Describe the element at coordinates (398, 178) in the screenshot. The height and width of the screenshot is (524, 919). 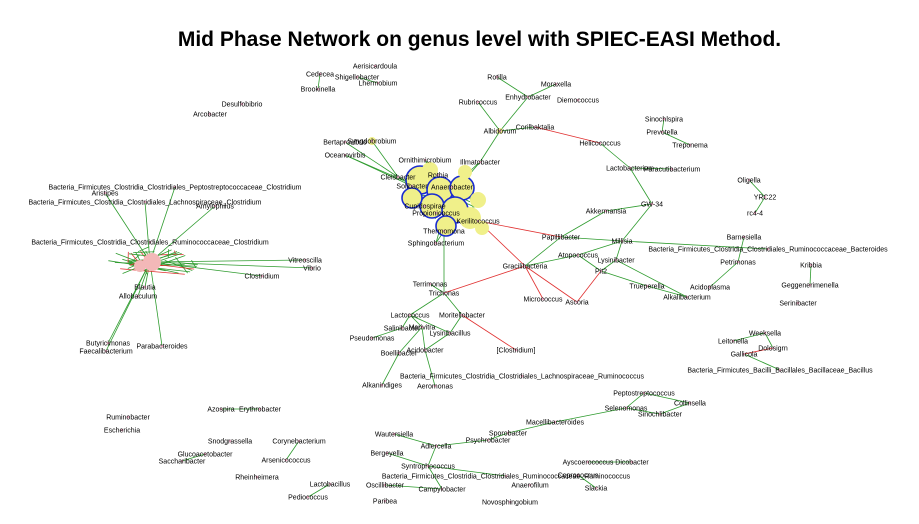
I see `node-label: Cleisbacter` at that location.